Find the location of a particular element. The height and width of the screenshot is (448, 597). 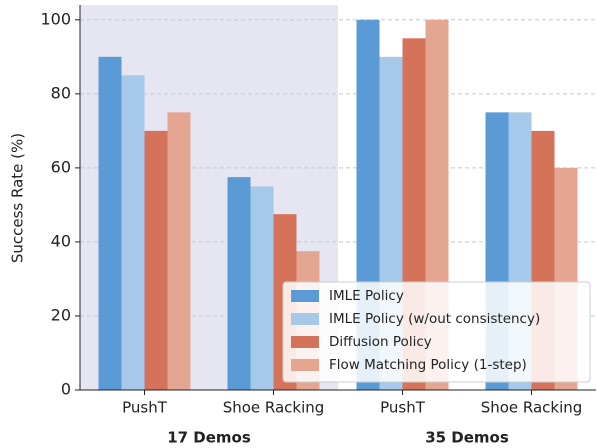

y-tick-label: 0 is located at coordinates (66, 389).